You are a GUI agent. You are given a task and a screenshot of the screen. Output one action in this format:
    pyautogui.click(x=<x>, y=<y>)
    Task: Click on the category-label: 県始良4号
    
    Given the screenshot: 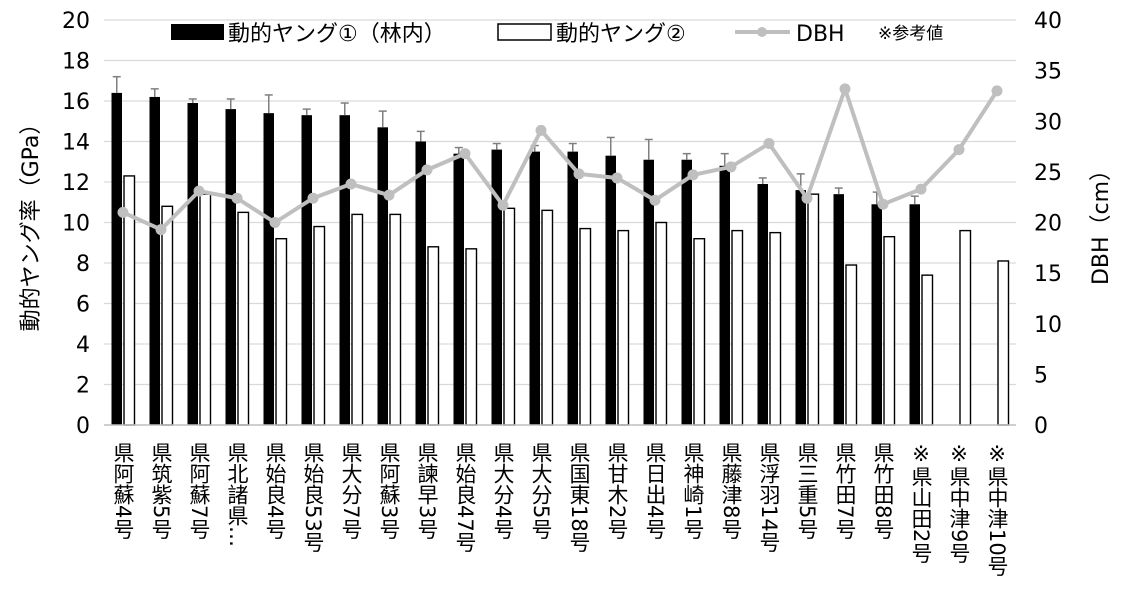 What is the action you would take?
    pyautogui.click(x=275, y=491)
    